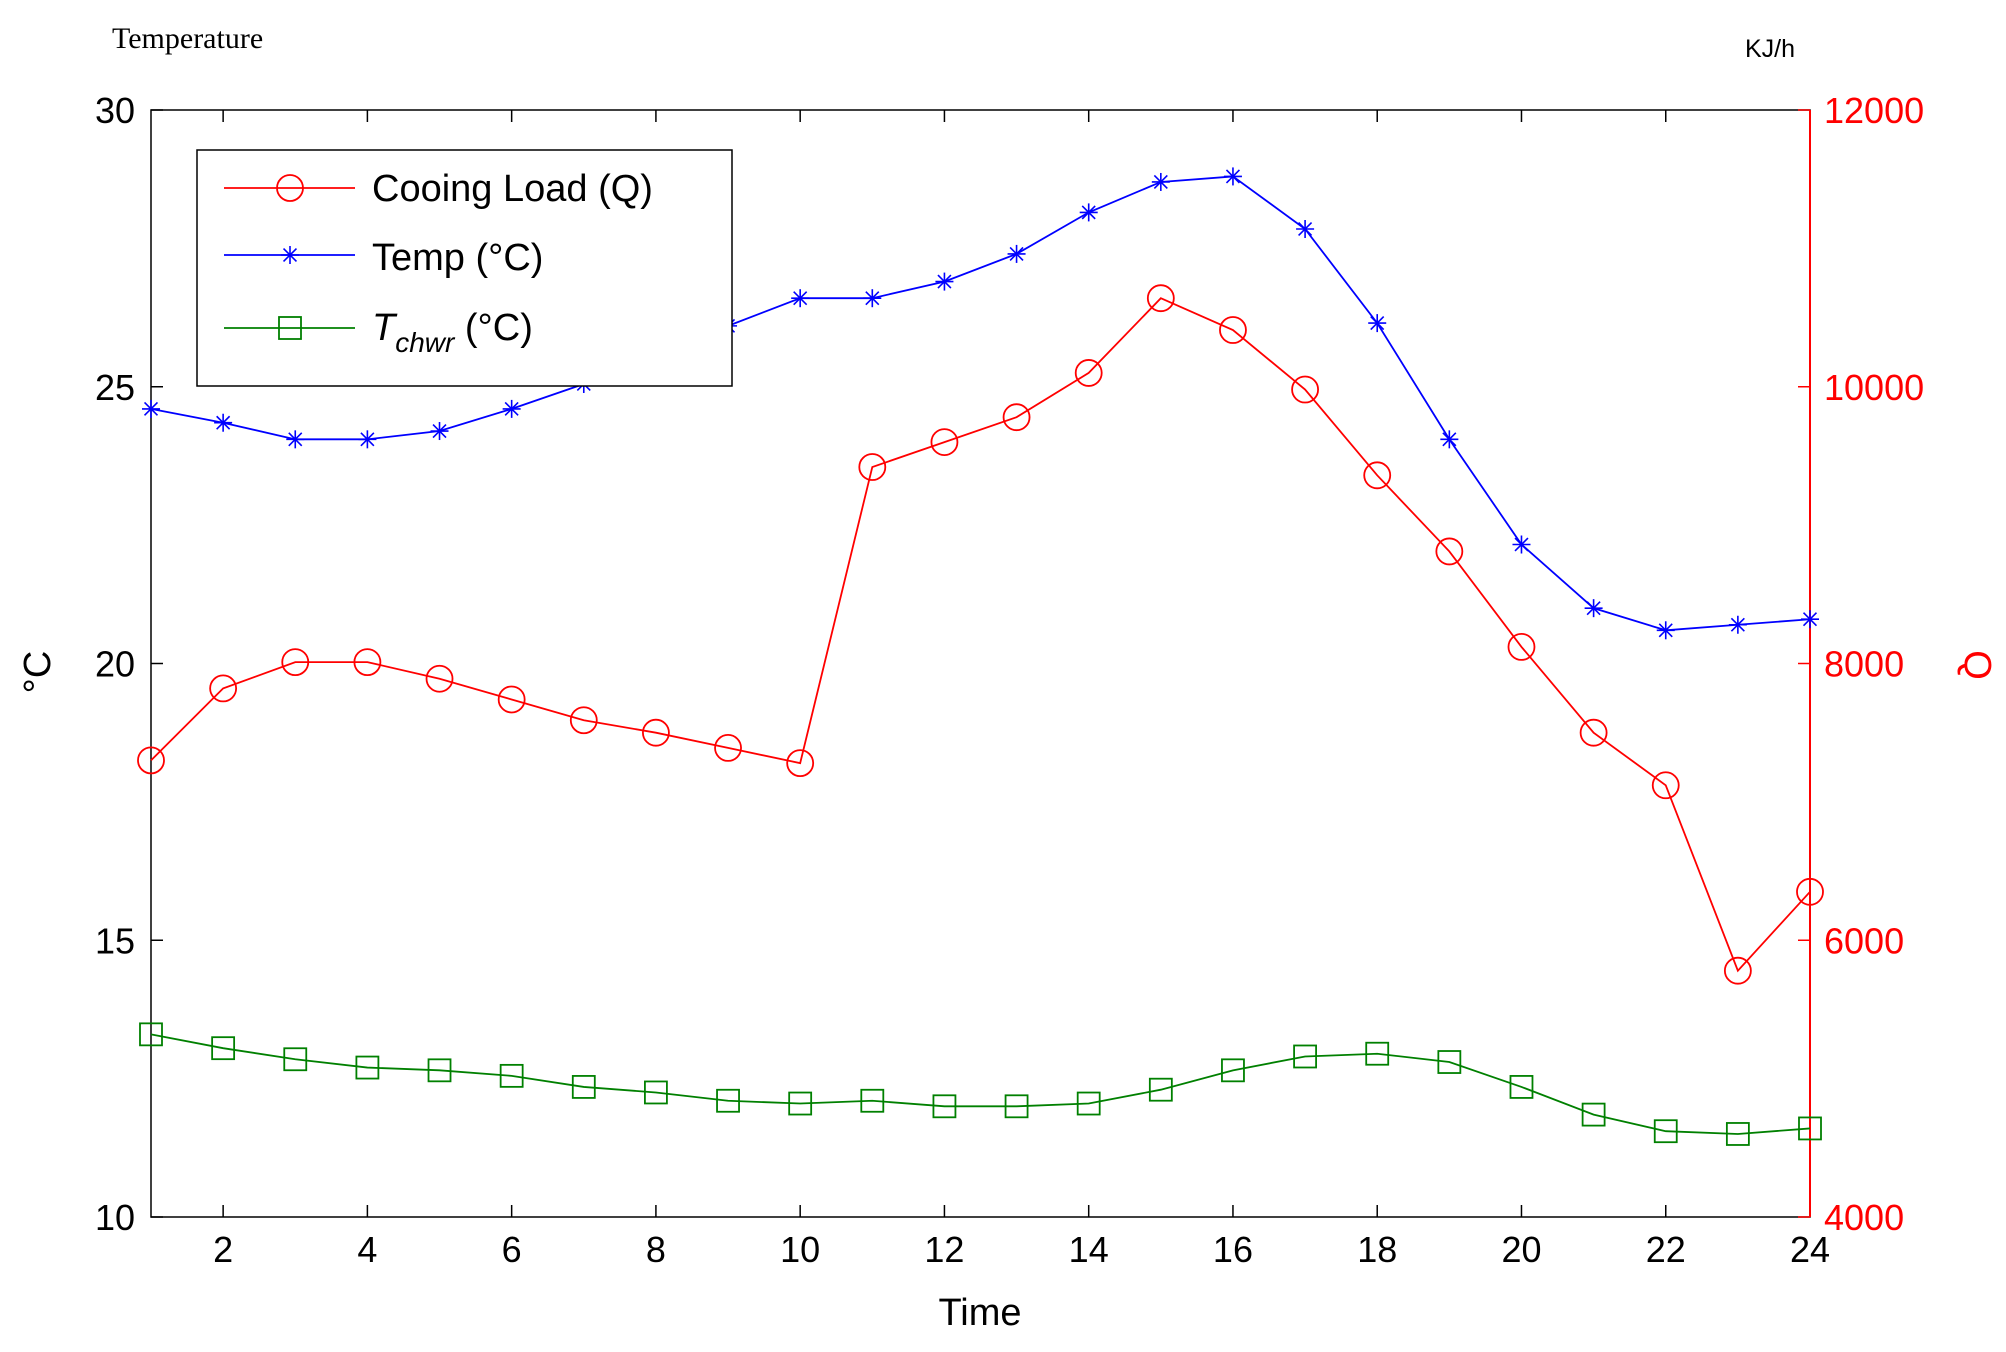  I want to click on y-left-tick-label: 25, so click(115, 387).